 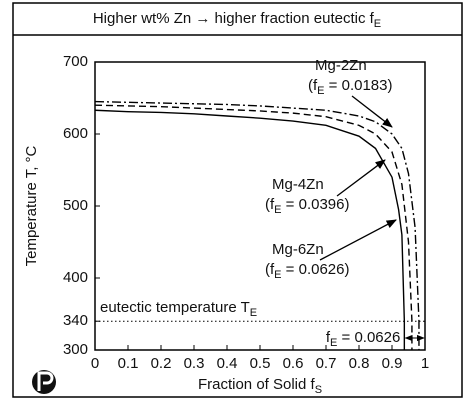 I want to click on x-tick-label: 0.1, so click(x=128, y=363).